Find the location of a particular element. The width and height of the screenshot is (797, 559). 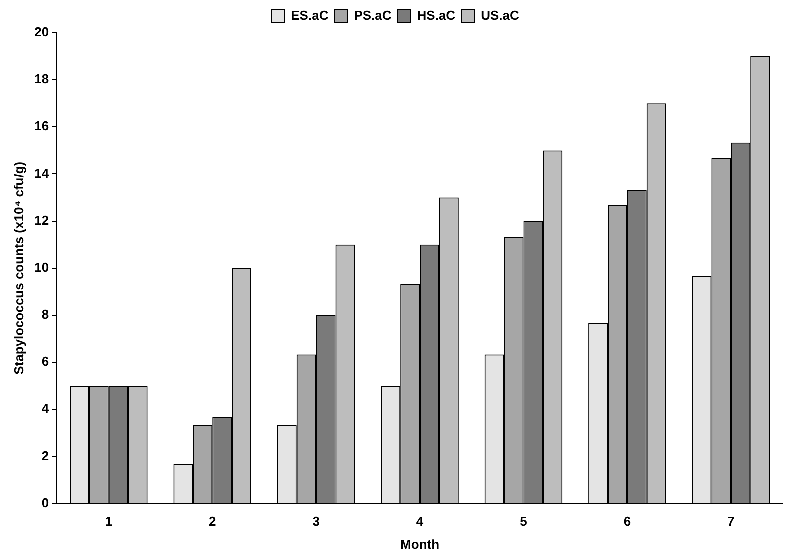

x-tick-label: 1 is located at coordinates (109, 522).